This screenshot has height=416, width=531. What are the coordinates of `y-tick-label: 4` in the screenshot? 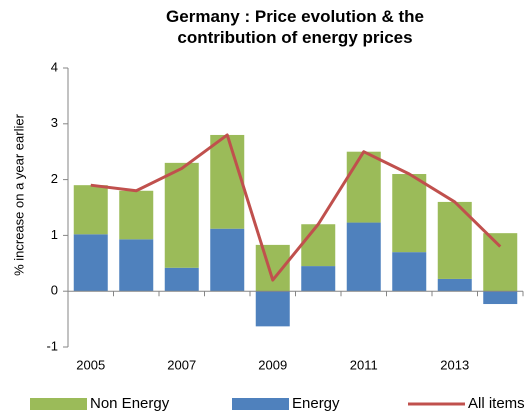 It's located at (54, 66).